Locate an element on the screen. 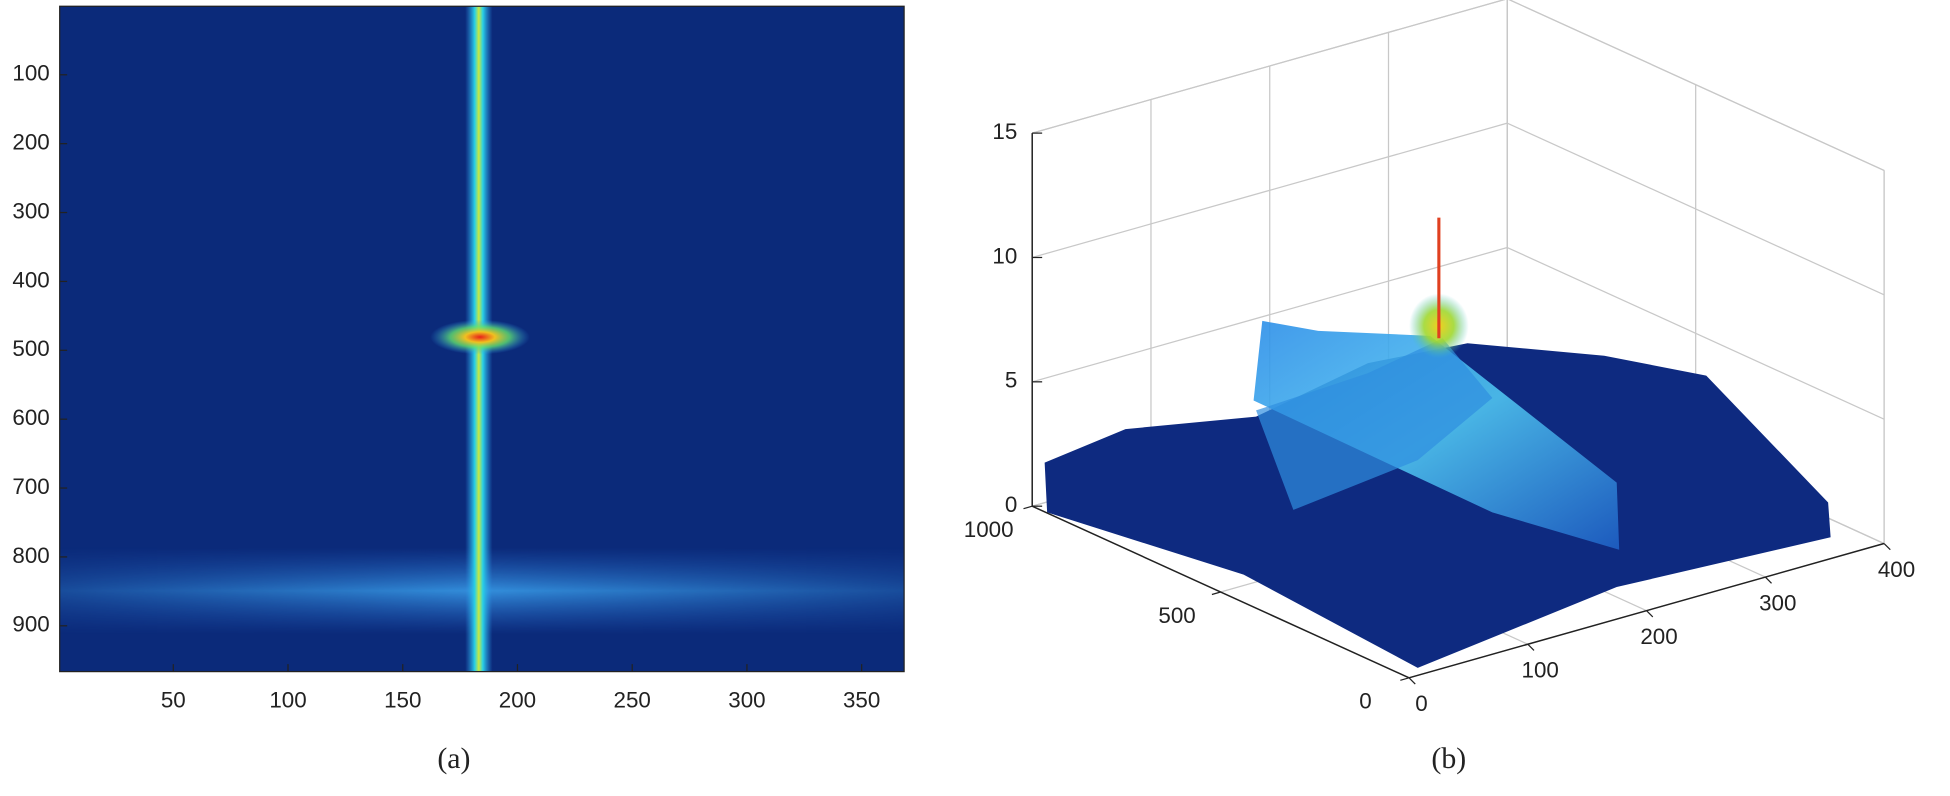  caption: (a) is located at coordinates (453, 758).